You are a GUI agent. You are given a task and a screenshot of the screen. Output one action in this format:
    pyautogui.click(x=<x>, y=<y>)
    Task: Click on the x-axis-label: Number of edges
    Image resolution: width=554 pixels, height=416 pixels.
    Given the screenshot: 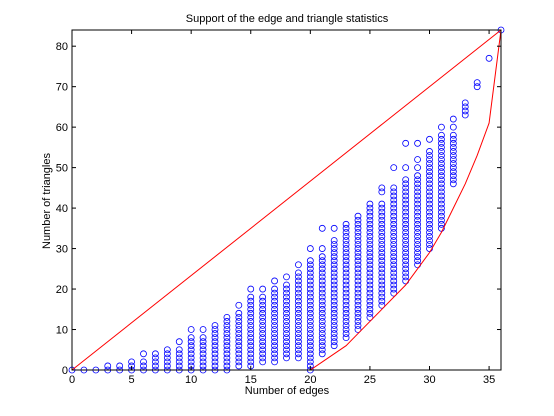 What is the action you would take?
    pyautogui.click(x=287, y=391)
    